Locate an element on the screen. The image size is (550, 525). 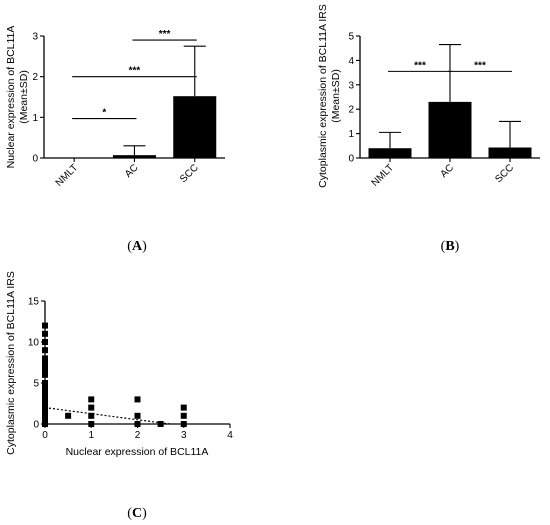
chart-a-significance: ******* is located at coordinates (134, 74).